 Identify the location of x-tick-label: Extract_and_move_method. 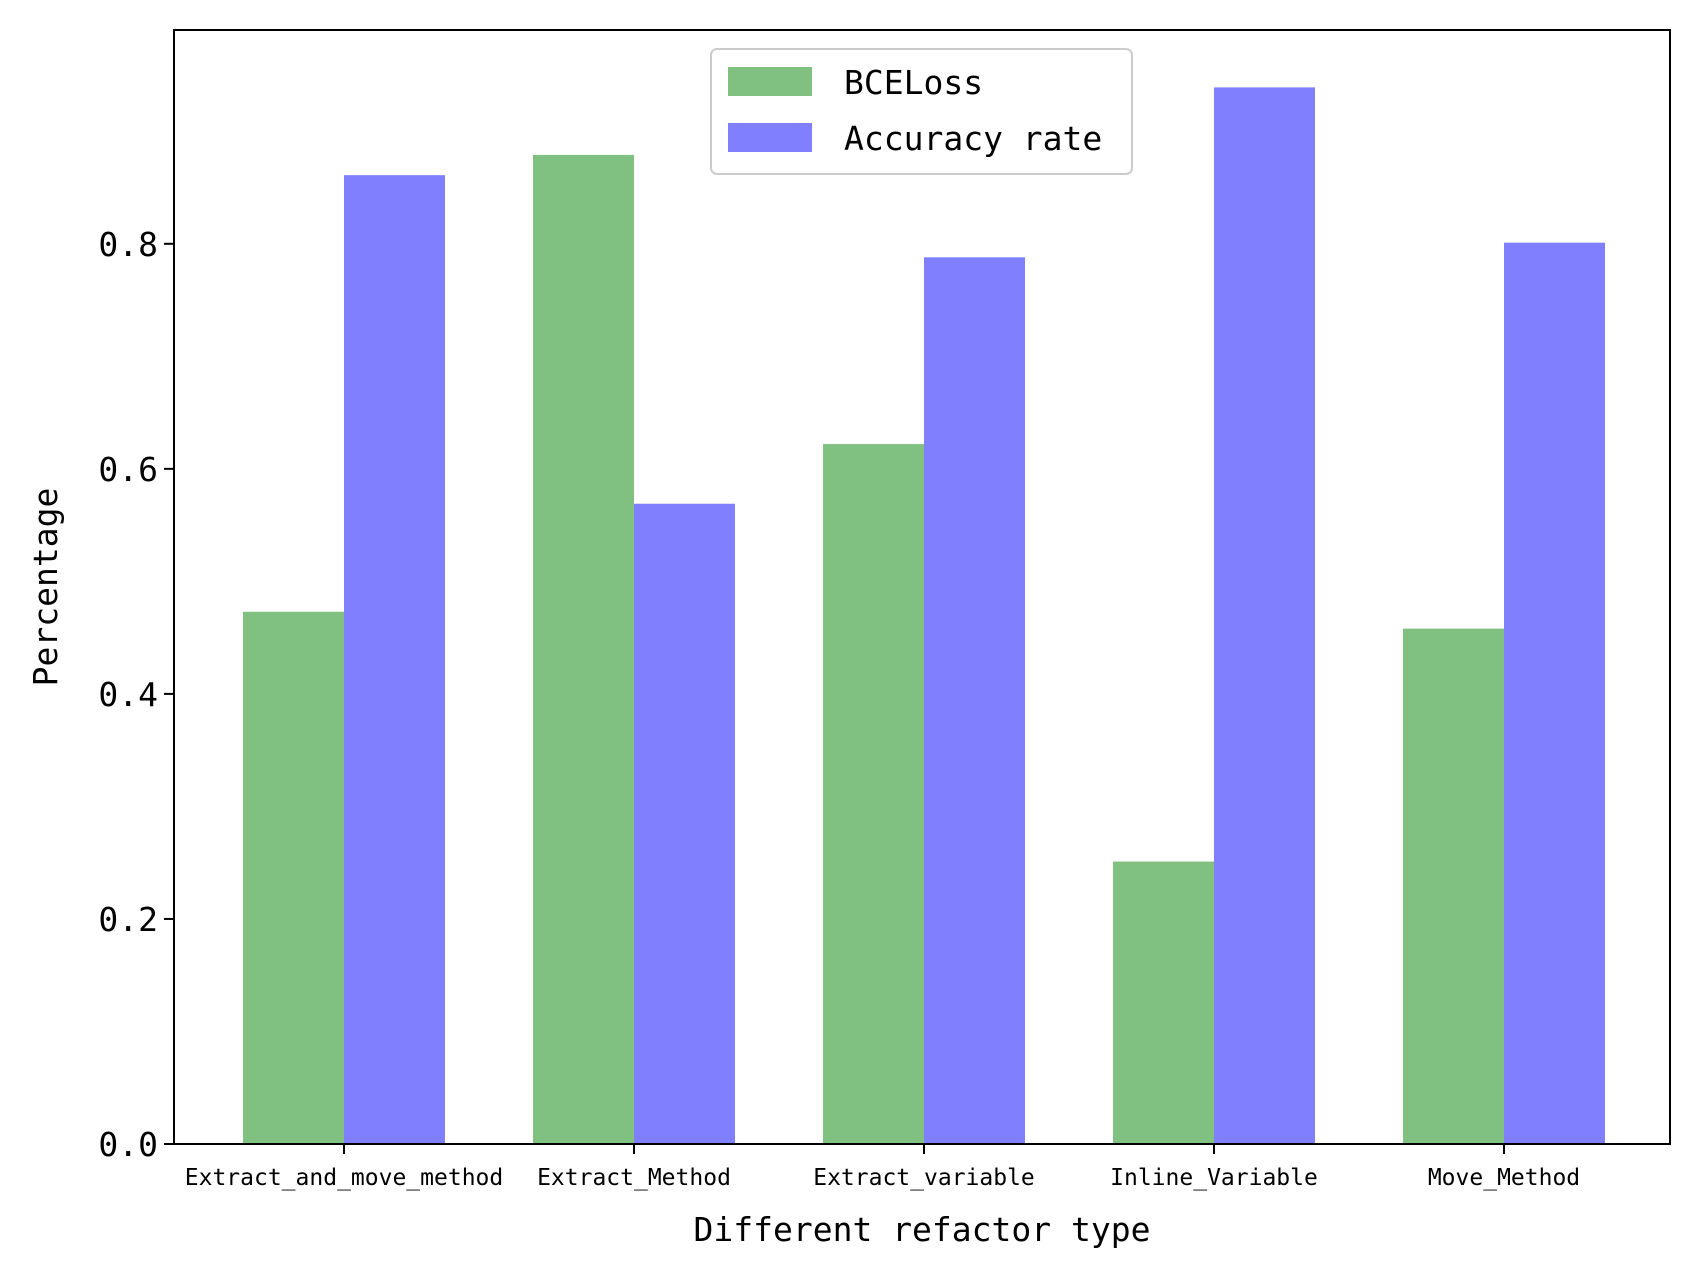
(344, 1178).